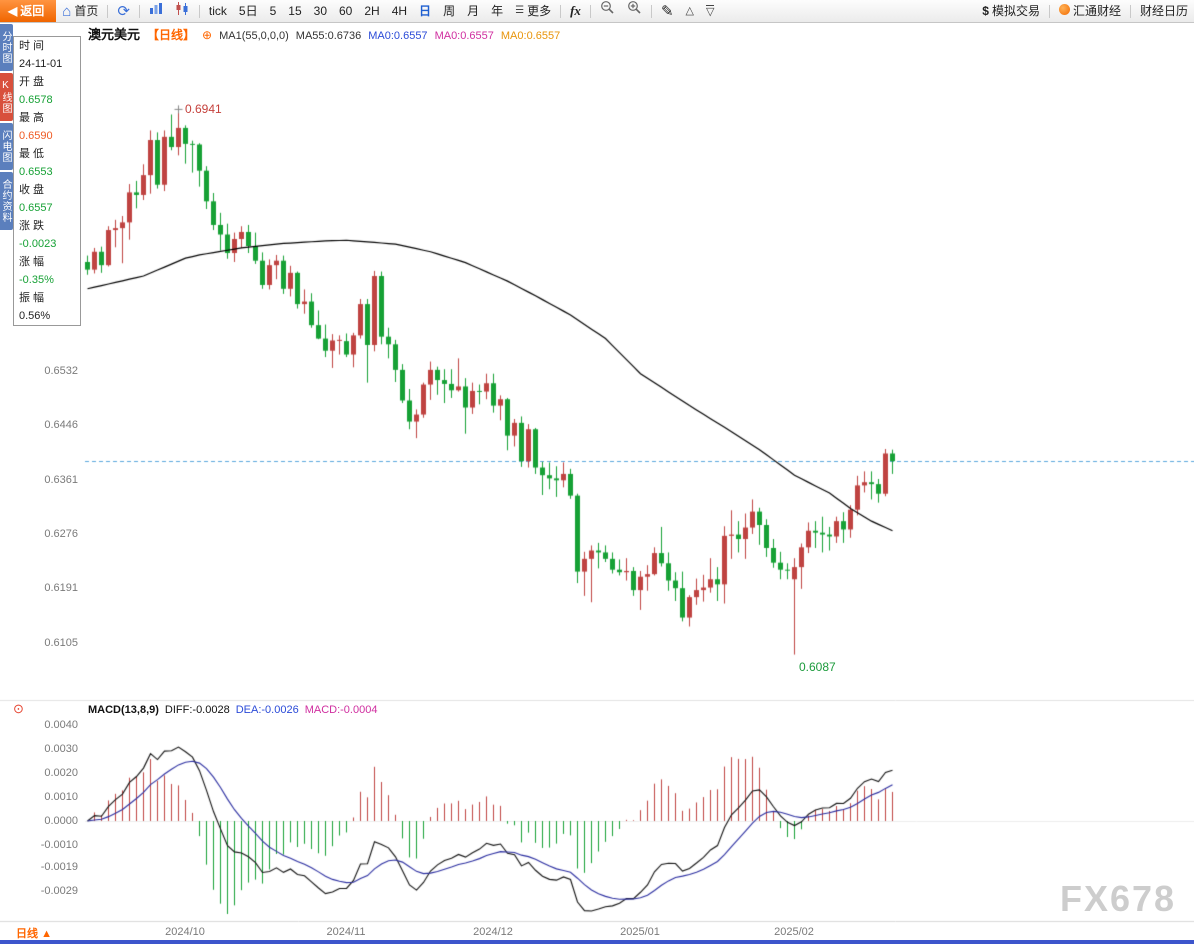 This screenshot has height=944, width=1194. I want to click on candles-icon, so click(182, 11).